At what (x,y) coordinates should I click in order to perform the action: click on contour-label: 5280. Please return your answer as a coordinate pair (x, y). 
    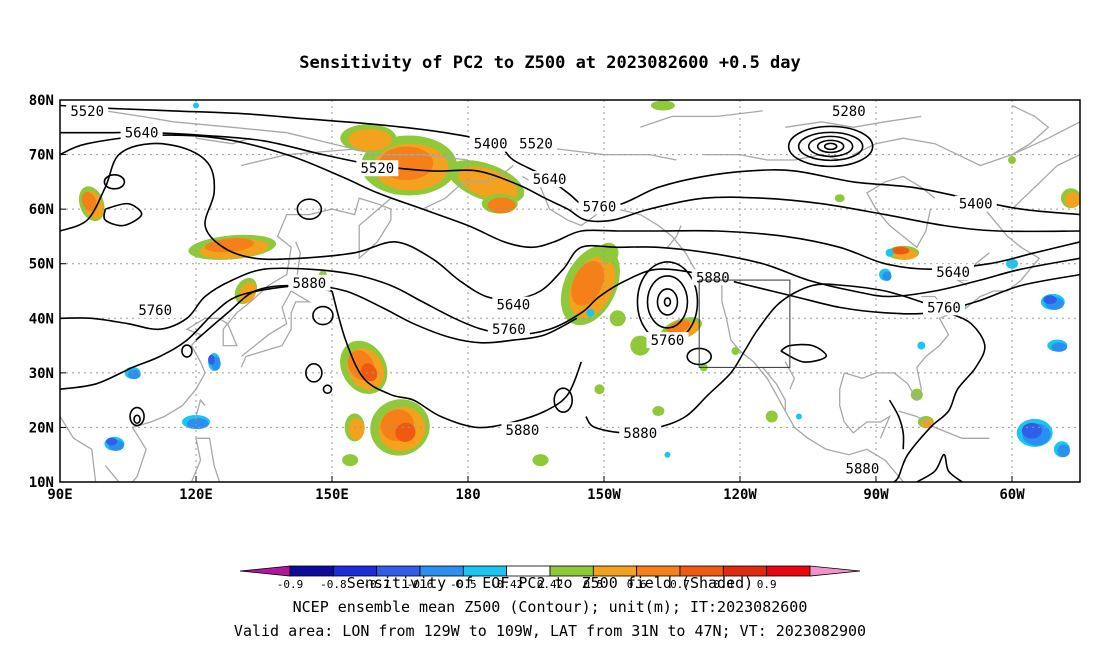
    Looking at the image, I should click on (849, 112).